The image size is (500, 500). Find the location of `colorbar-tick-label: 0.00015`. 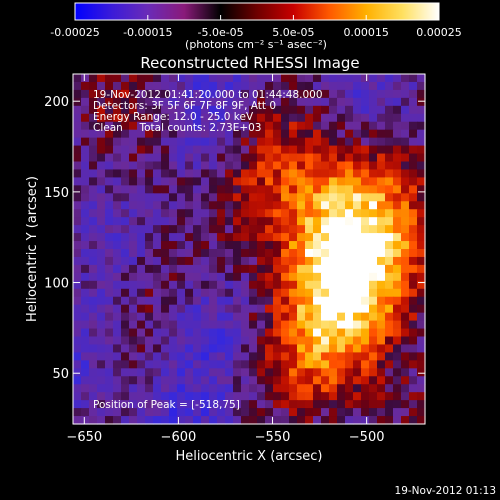

colorbar-tick-label: 0.00015 is located at coordinates (366, 32).